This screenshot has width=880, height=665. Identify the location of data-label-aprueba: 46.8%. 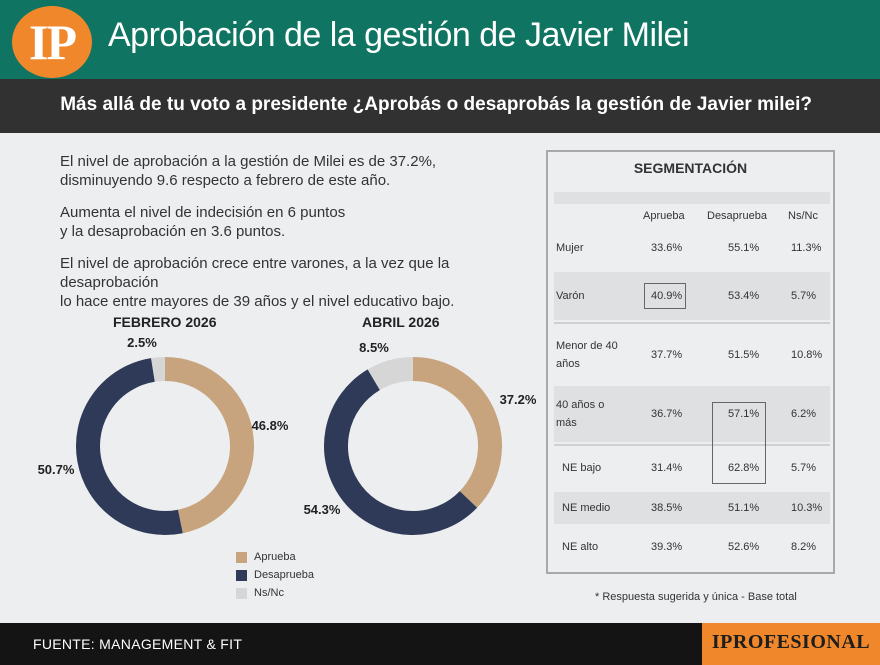
(270, 425).